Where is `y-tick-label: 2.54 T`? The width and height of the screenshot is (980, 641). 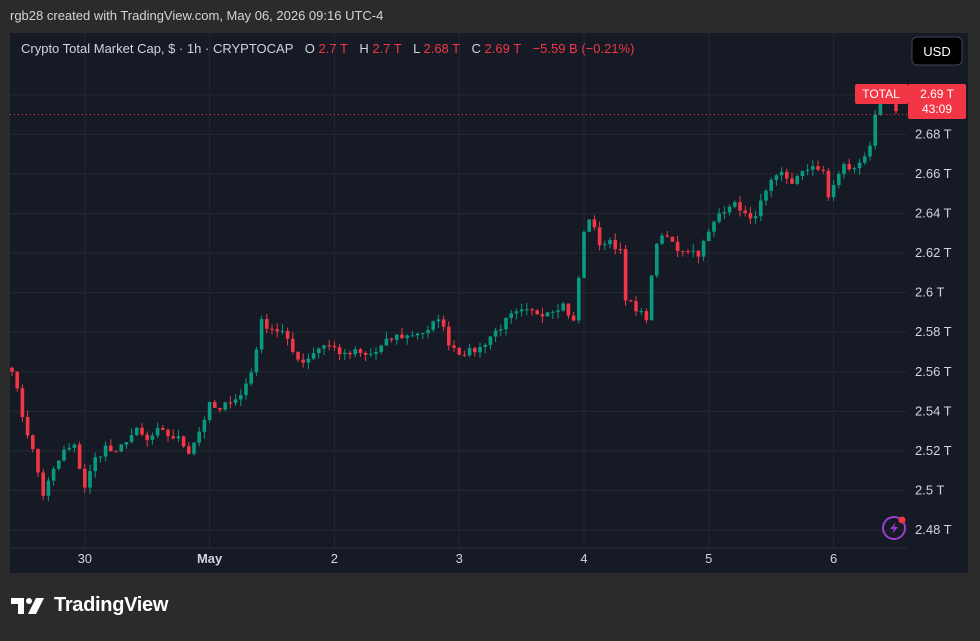 y-tick-label: 2.54 T is located at coordinates (933, 410).